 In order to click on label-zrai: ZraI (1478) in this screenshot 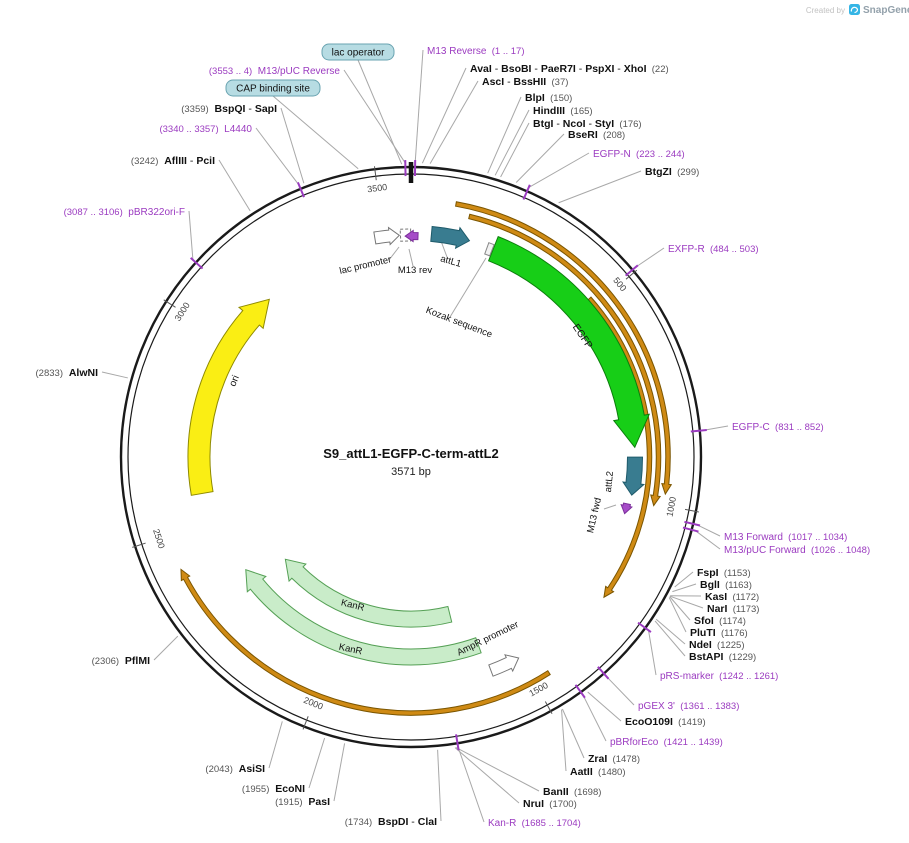, I will do `click(614, 759)`.